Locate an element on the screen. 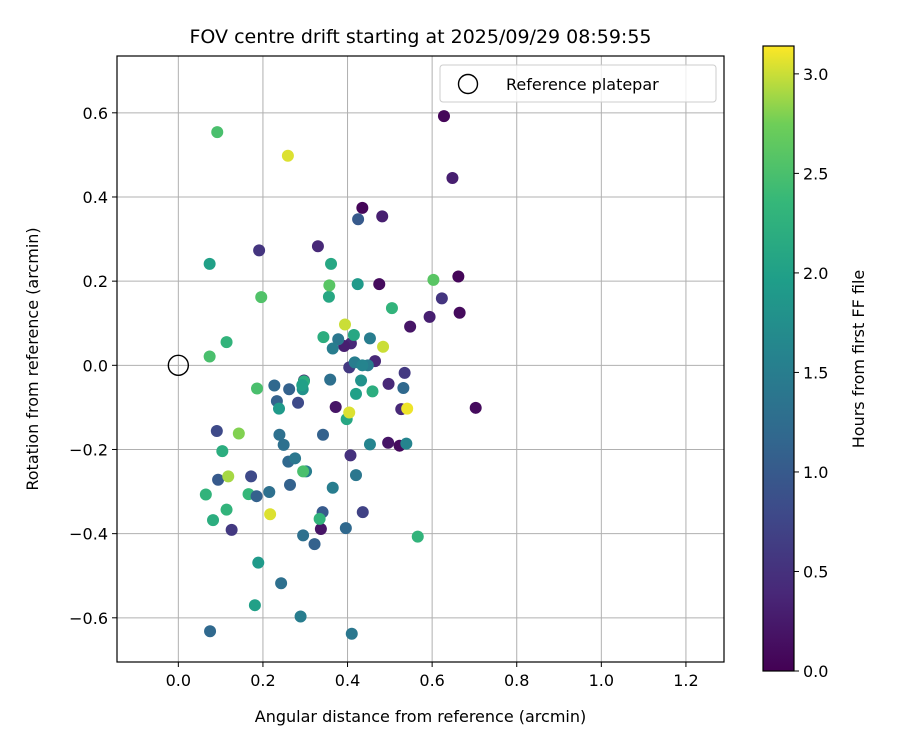 The width and height of the screenshot is (900, 755). x-tick-label: 0.6 is located at coordinates (431, 680).